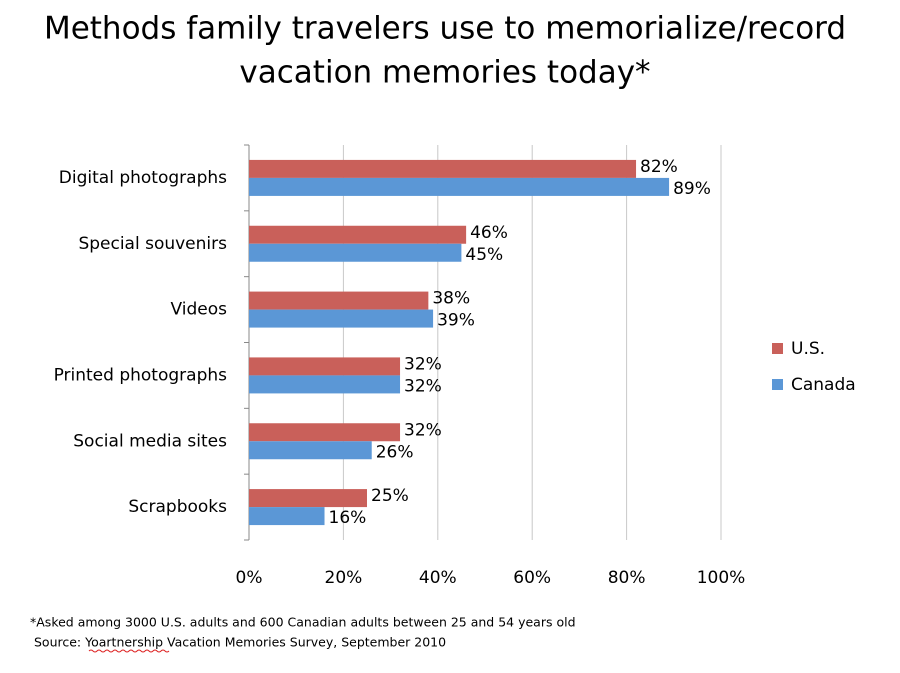 The image size is (900, 673). I want to click on legend-label: U.S., so click(808, 349).